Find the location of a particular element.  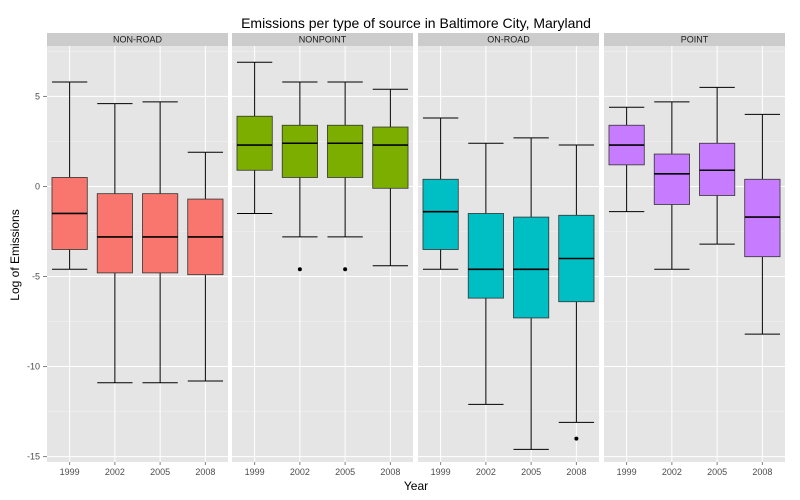

facet-strip-label: POINT is located at coordinates (695, 40).